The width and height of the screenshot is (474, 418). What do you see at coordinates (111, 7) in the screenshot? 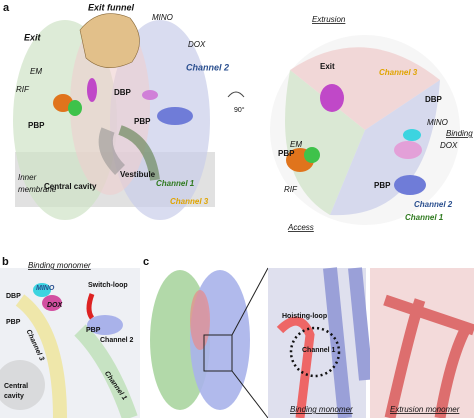
I see `label: Exit funnel` at bounding box center [111, 7].